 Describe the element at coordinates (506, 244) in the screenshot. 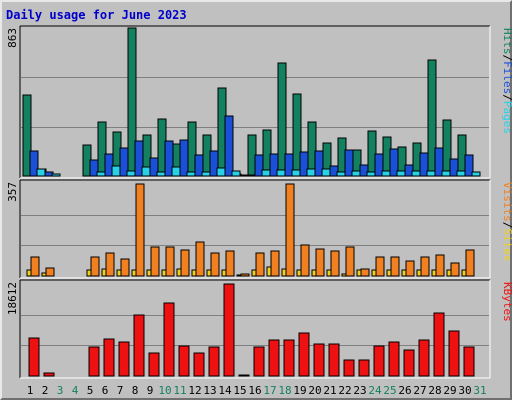

I see `legend-item-sites: Sites` at that location.